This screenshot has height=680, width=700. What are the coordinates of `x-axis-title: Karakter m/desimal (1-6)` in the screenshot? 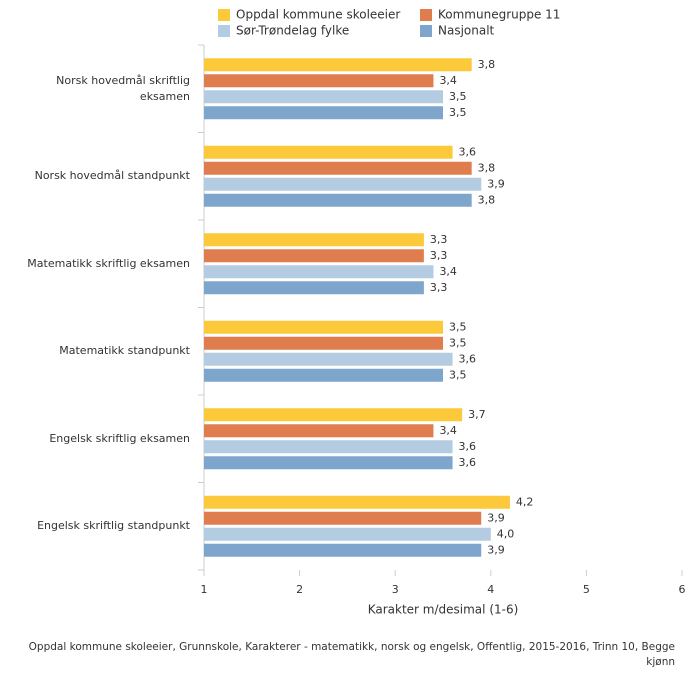 It's located at (443, 610).